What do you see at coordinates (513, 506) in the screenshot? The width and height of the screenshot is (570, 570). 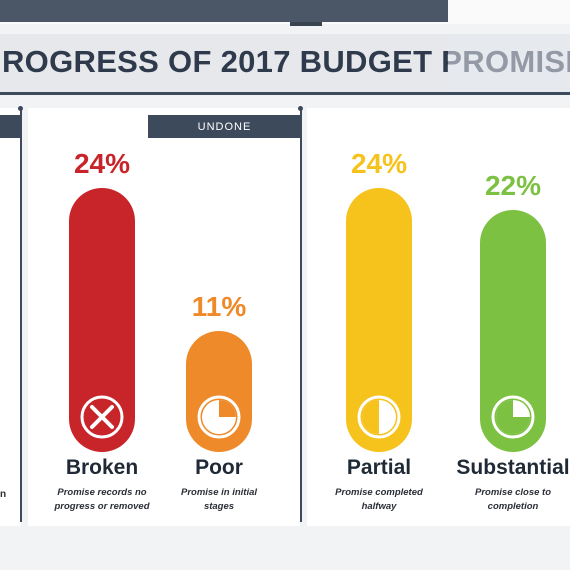 I see `description-line: completion` at bounding box center [513, 506].